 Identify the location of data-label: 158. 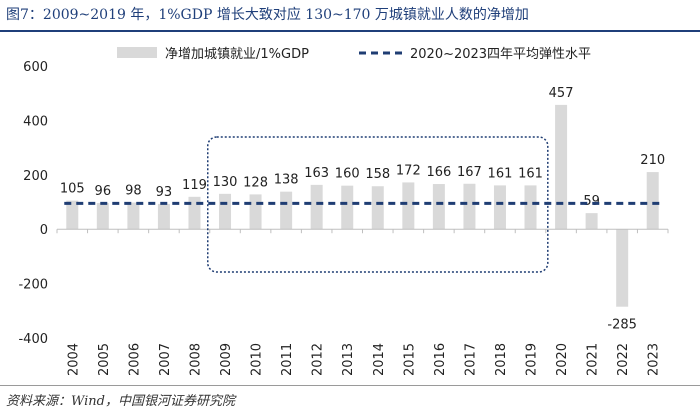
(377, 174).